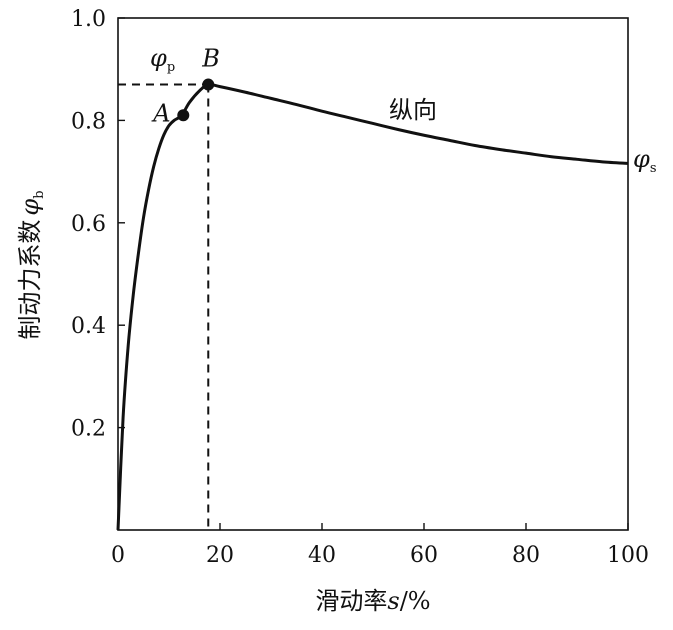 The height and width of the screenshot is (630, 673). I want to click on y-tick-label: 1.0, so click(88, 19).